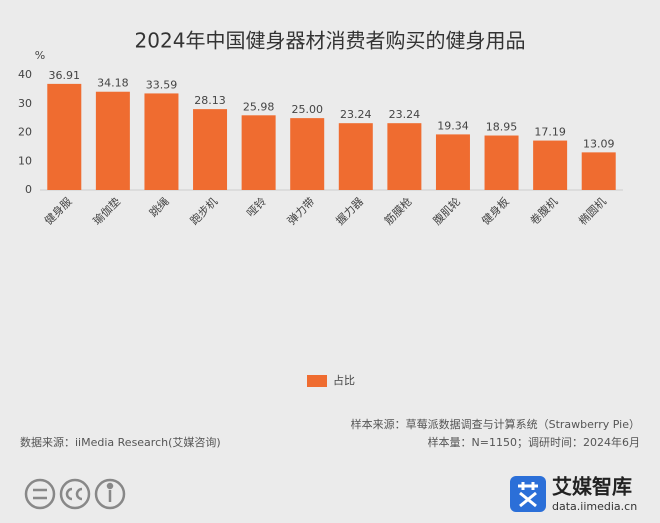 The image size is (660, 523). Describe the element at coordinates (344, 380) in the screenshot. I see `legend-label: 占比` at that location.